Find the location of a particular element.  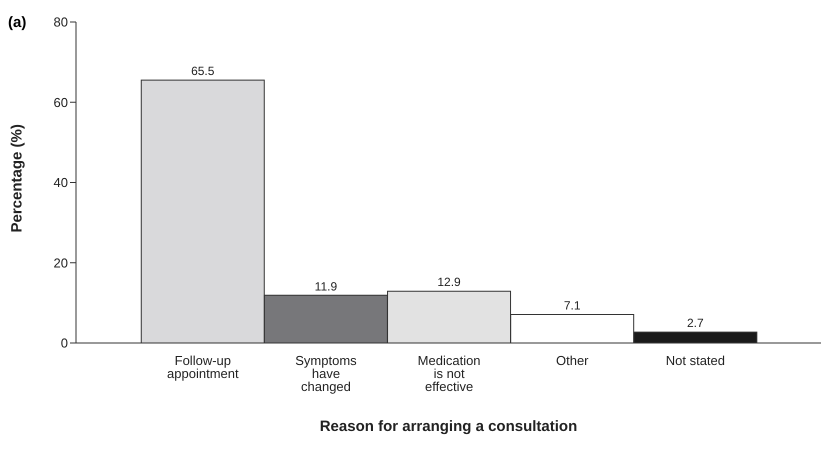

y-tick-label: 0 is located at coordinates (64, 343).